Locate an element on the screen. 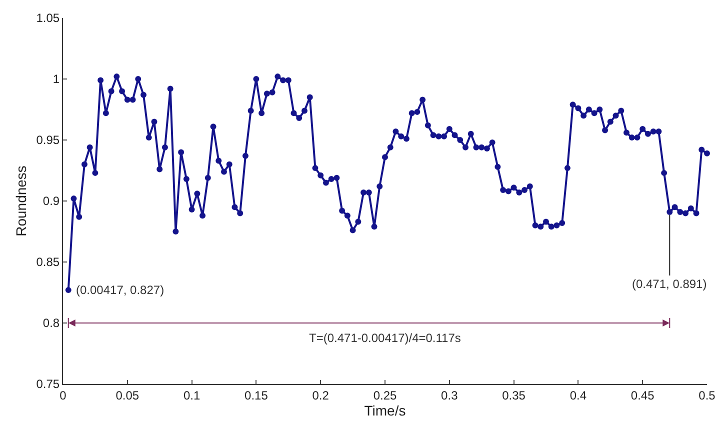 This screenshot has height=434, width=720. x-tick-label: 0.5 is located at coordinates (707, 395).